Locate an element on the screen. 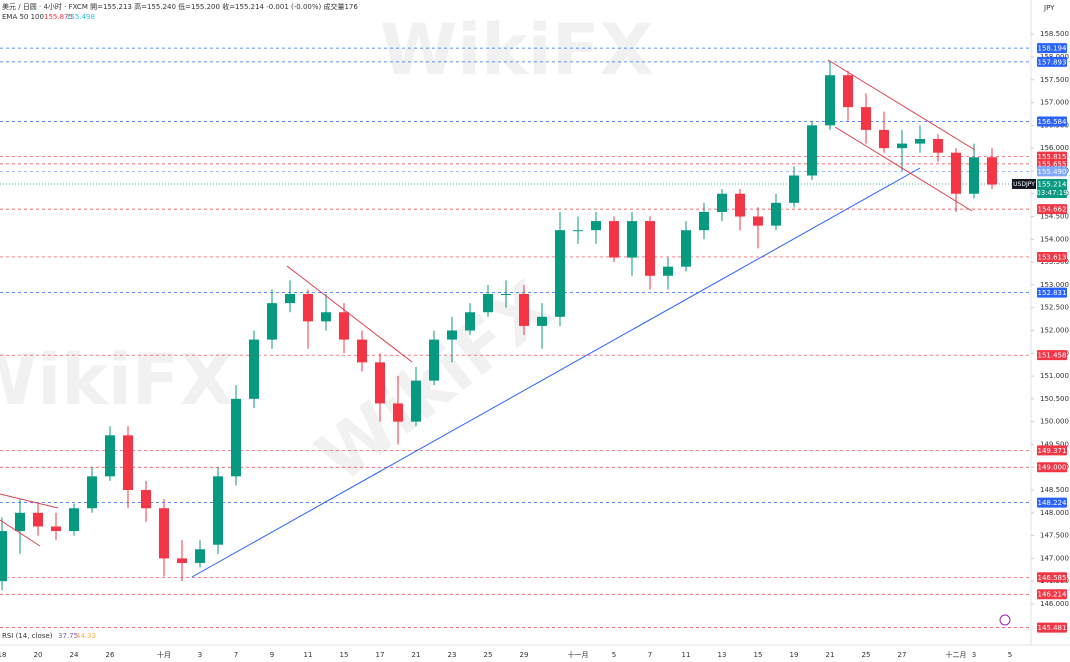 The image size is (1070, 662). y-tick-label: 154.500 is located at coordinates (1054, 217).